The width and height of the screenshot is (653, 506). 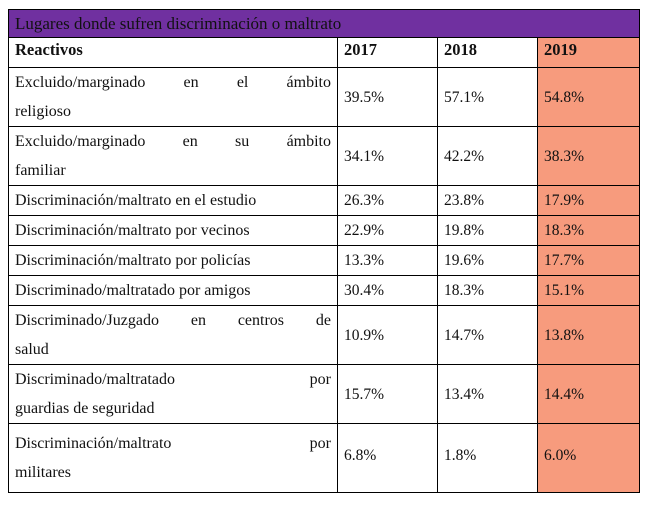 What do you see at coordinates (173, 82) in the screenshot?
I see `row-label-line1: Excluido/marginado en el ámbito` at bounding box center [173, 82].